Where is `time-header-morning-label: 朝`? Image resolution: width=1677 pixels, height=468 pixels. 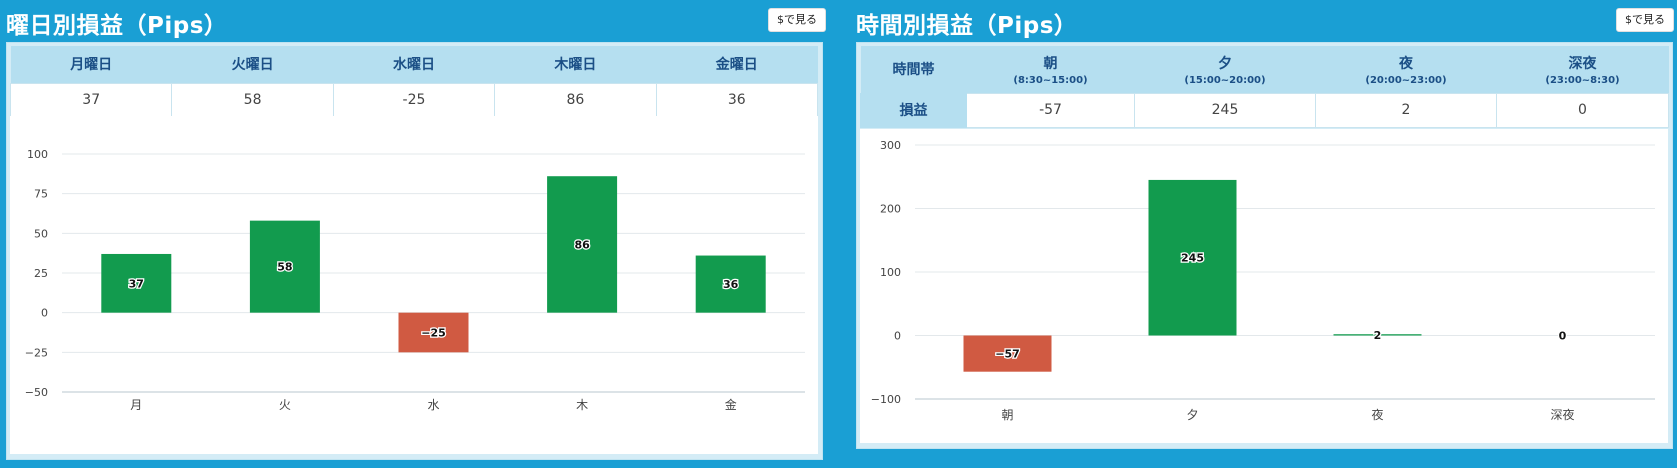
time-header-morning-label: 朝 is located at coordinates (1050, 63).